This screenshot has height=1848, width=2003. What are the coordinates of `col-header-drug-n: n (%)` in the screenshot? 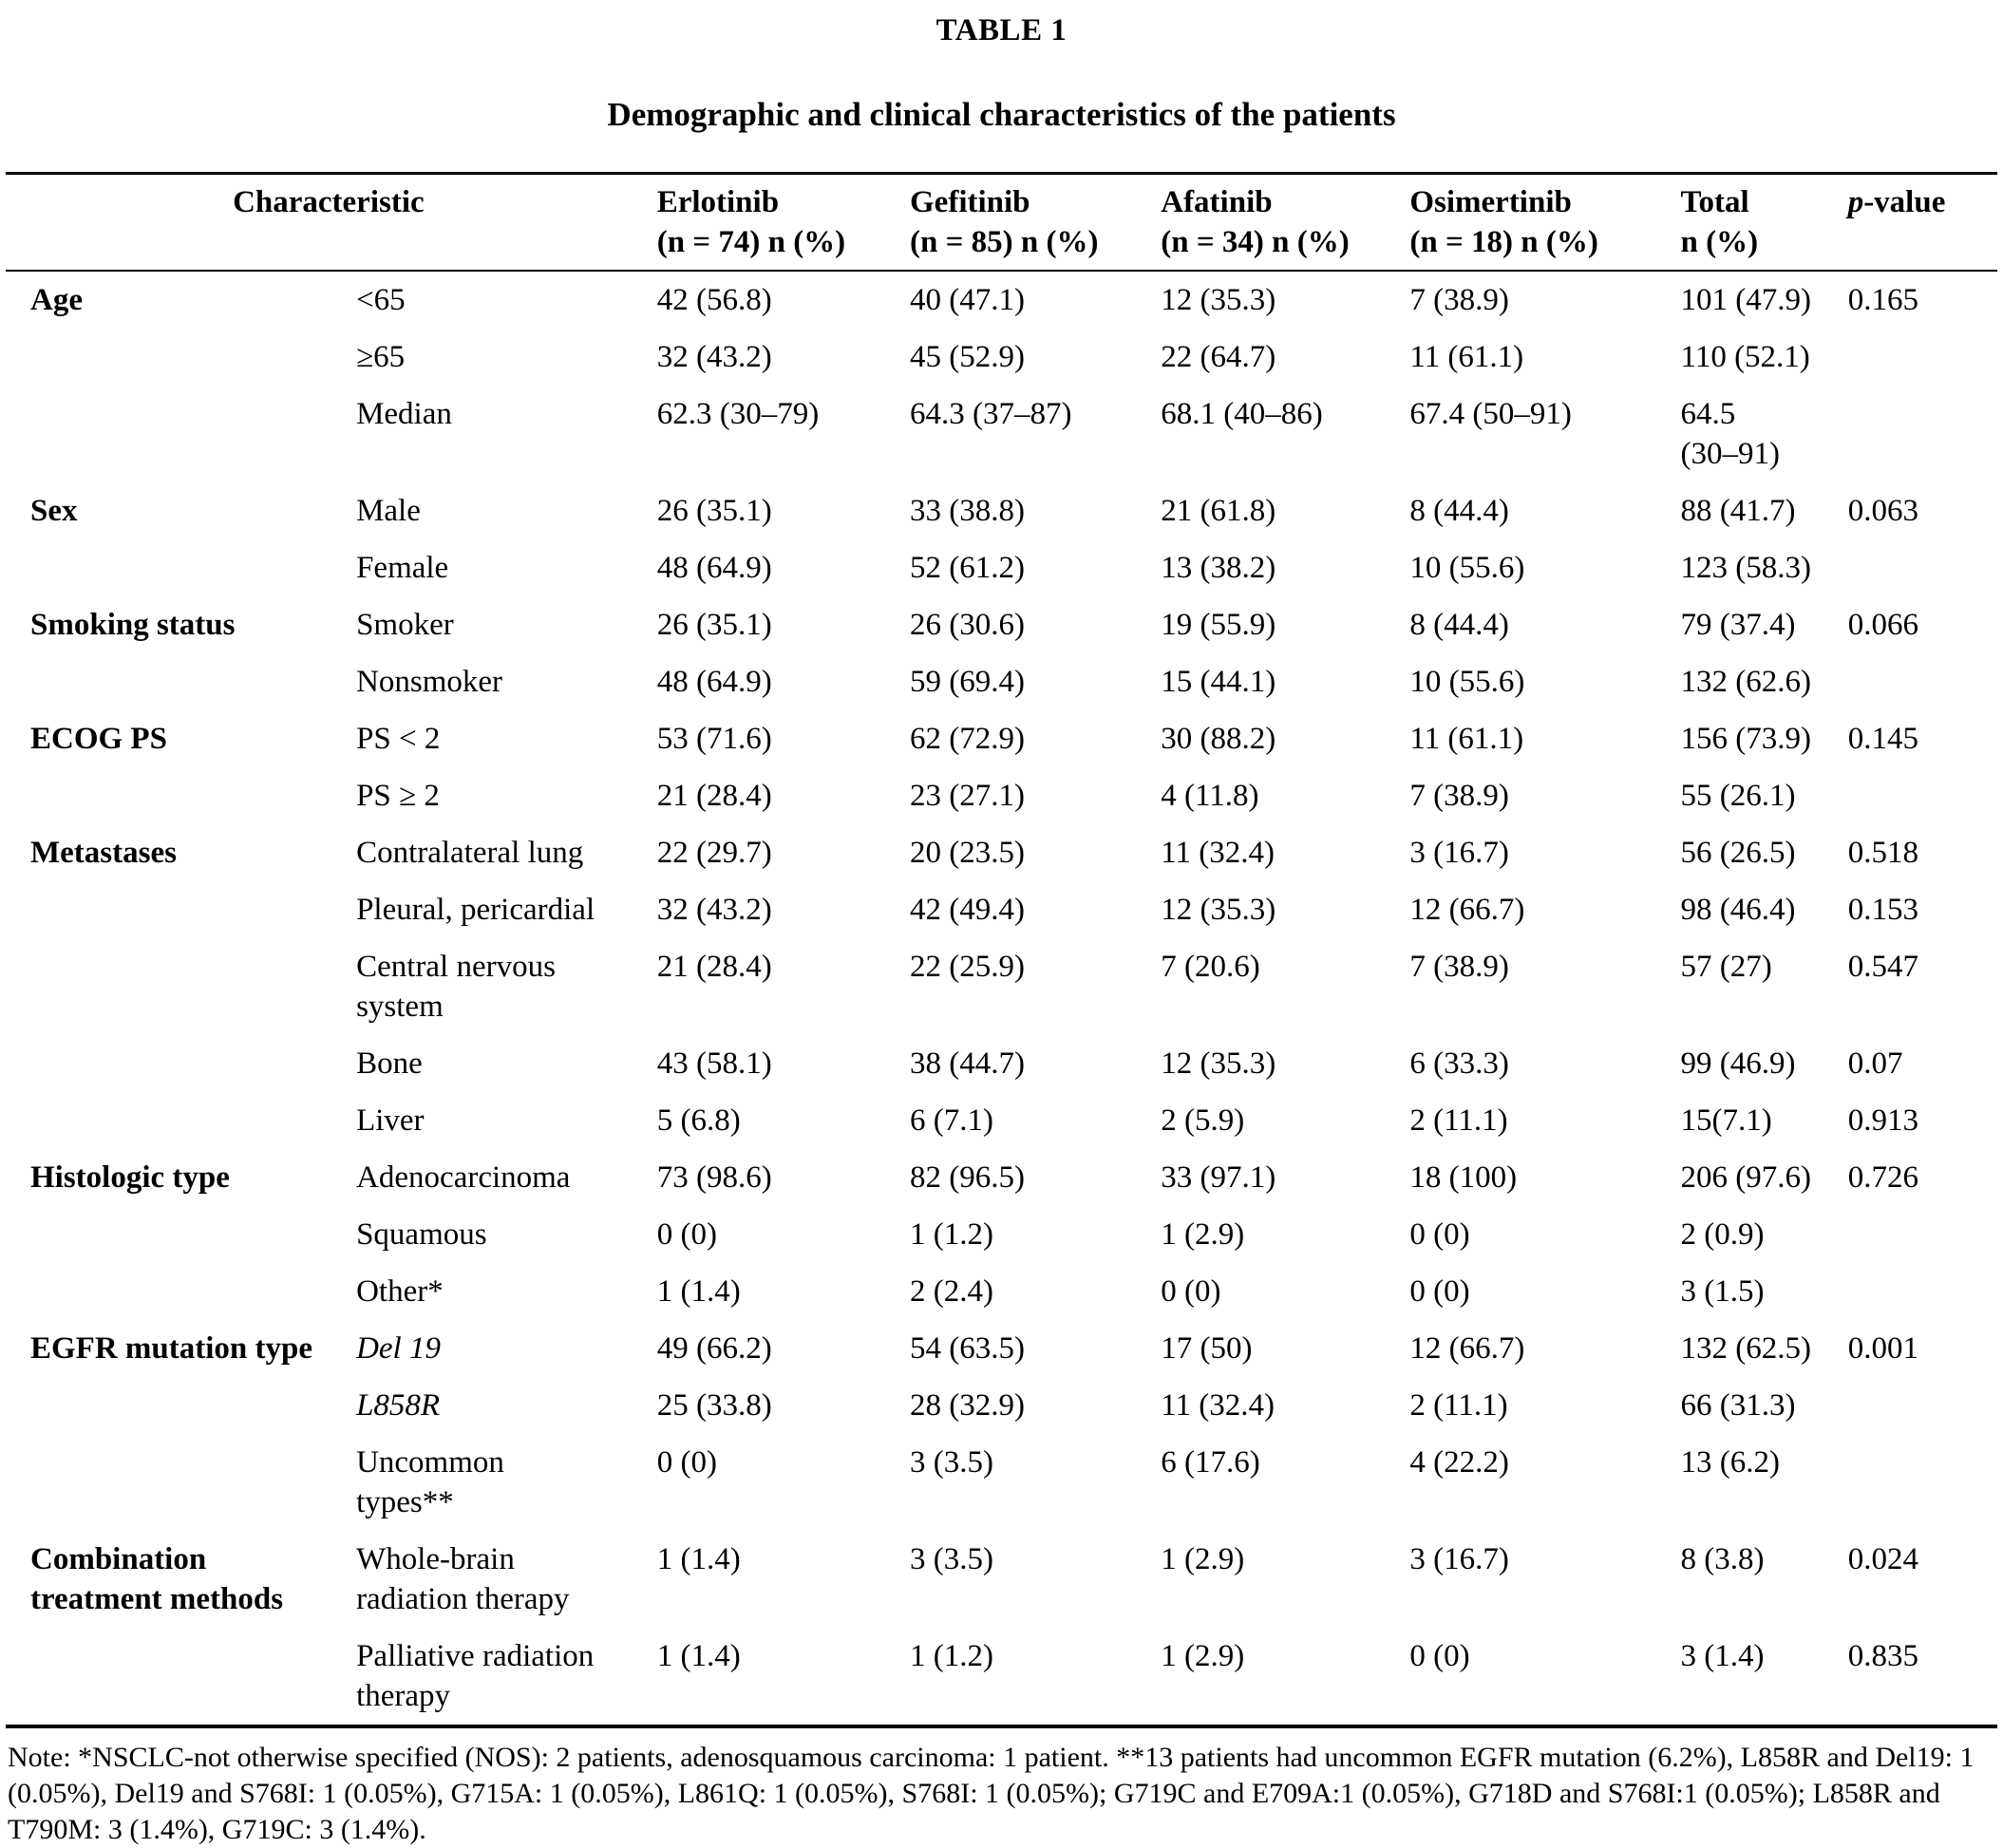 It's located at (1719, 242).